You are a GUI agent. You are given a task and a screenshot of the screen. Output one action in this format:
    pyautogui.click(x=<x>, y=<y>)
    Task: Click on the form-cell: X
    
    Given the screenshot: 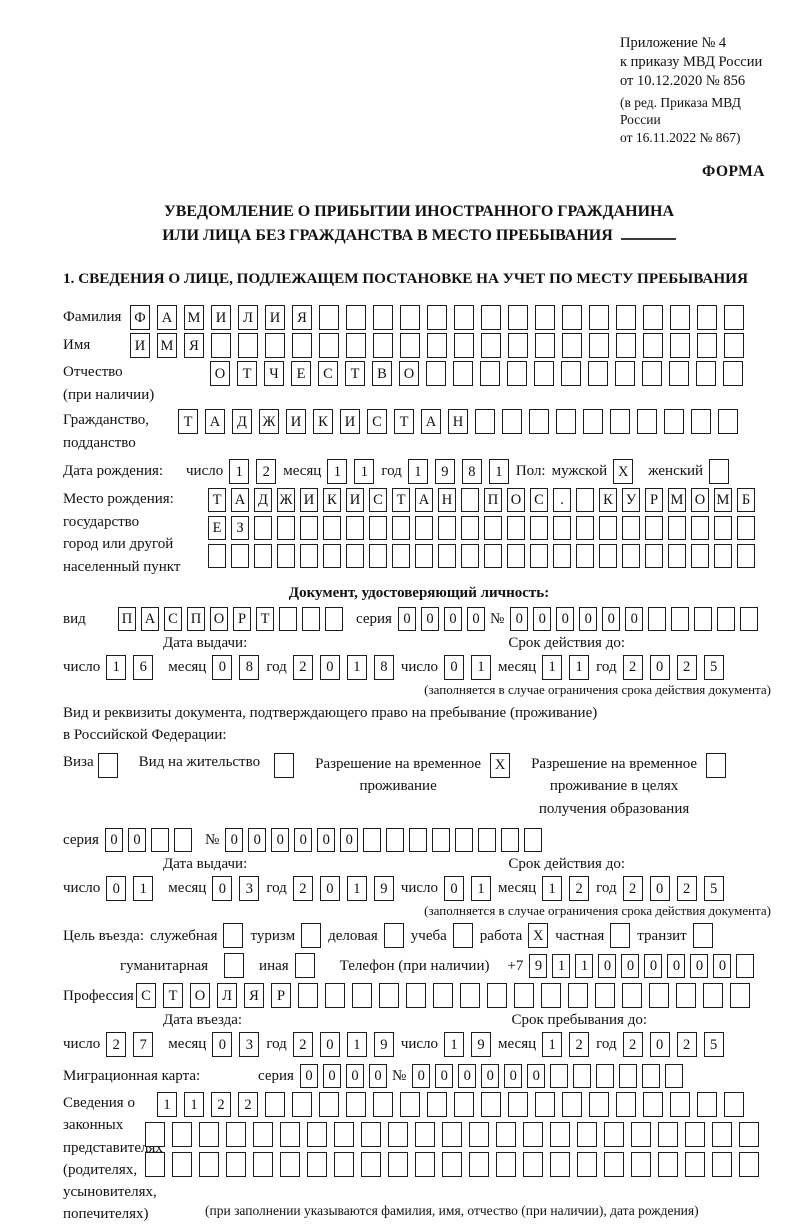 What is the action you would take?
    pyautogui.click(x=500, y=765)
    